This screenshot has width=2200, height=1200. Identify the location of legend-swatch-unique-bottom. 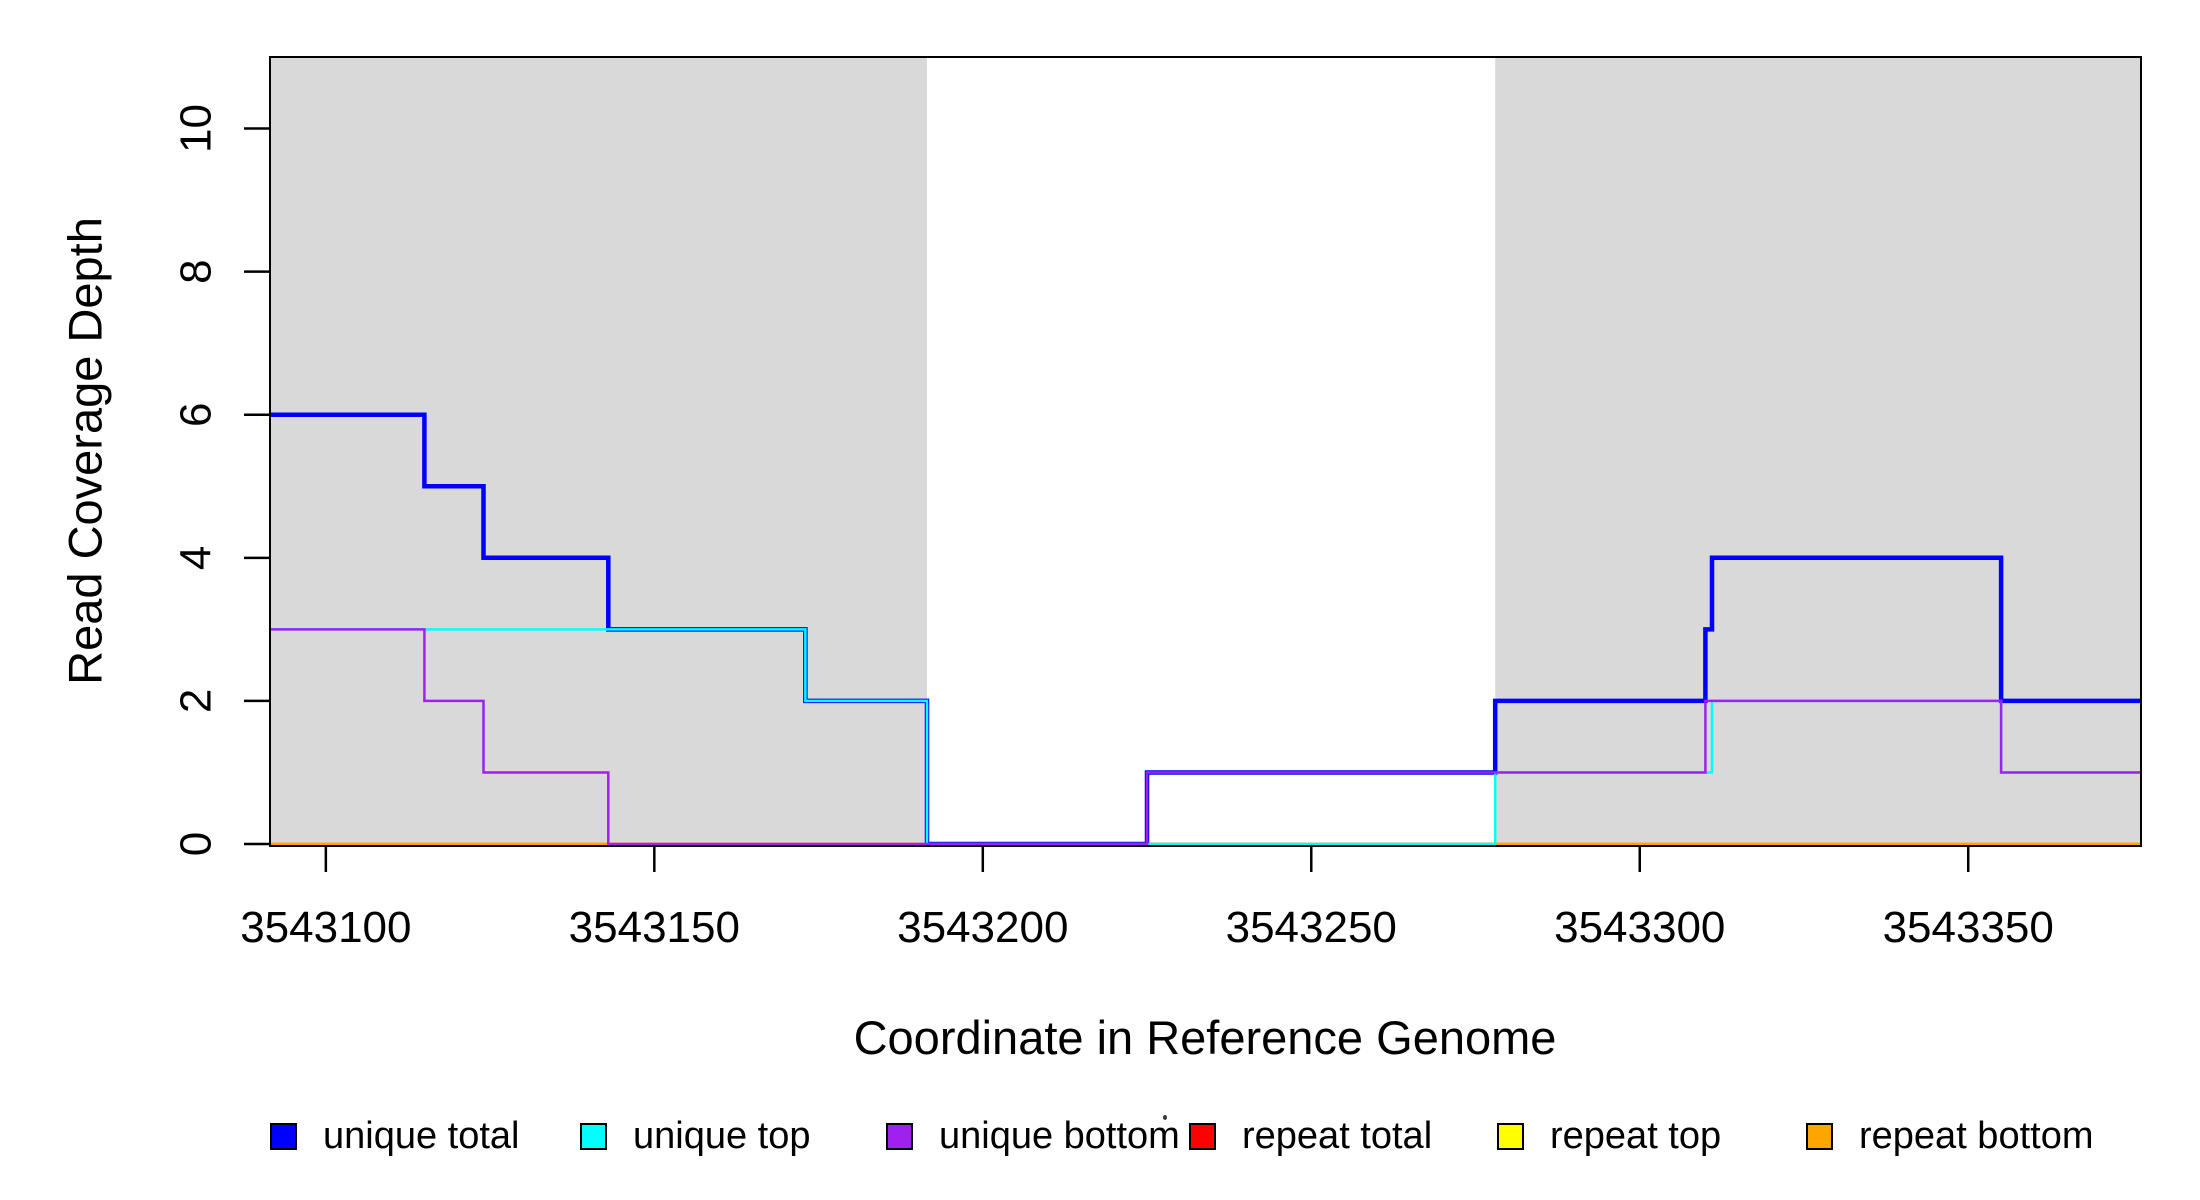
(899, 1136).